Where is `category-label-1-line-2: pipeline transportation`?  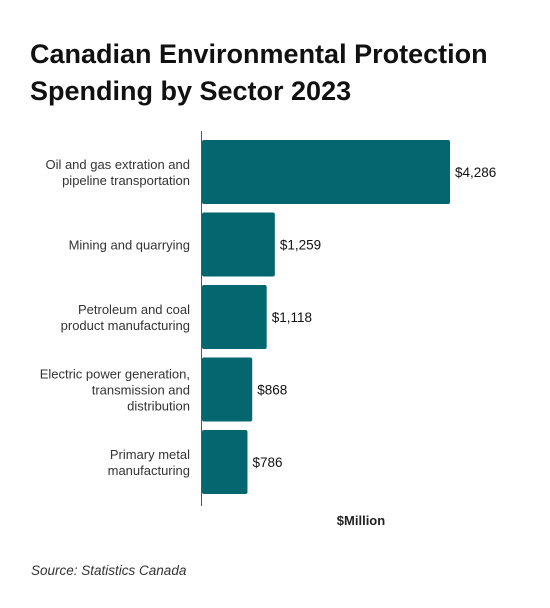 category-label-1-line-2: pipeline transportation is located at coordinates (126, 180).